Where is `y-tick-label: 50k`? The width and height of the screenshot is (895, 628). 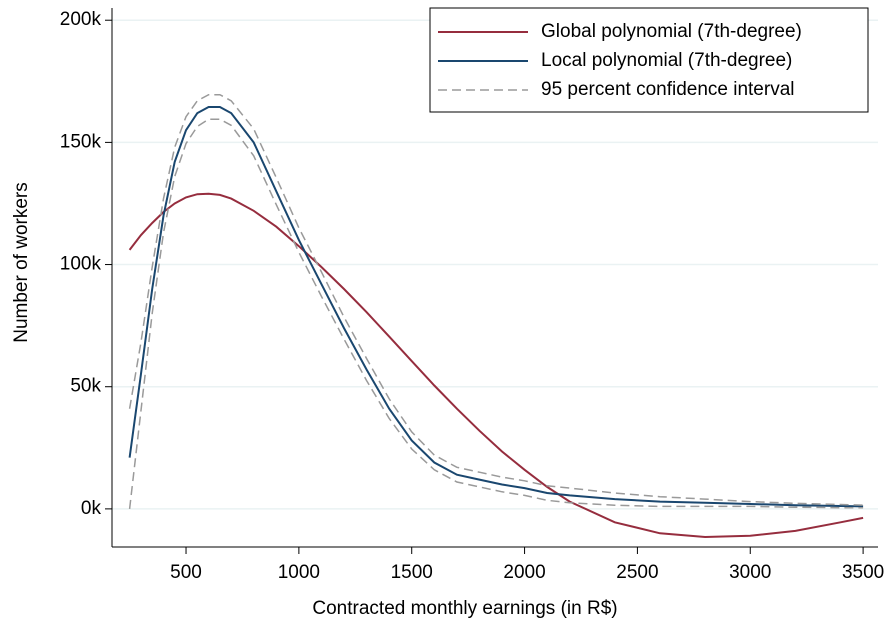 y-tick-label: 50k is located at coordinates (85, 386).